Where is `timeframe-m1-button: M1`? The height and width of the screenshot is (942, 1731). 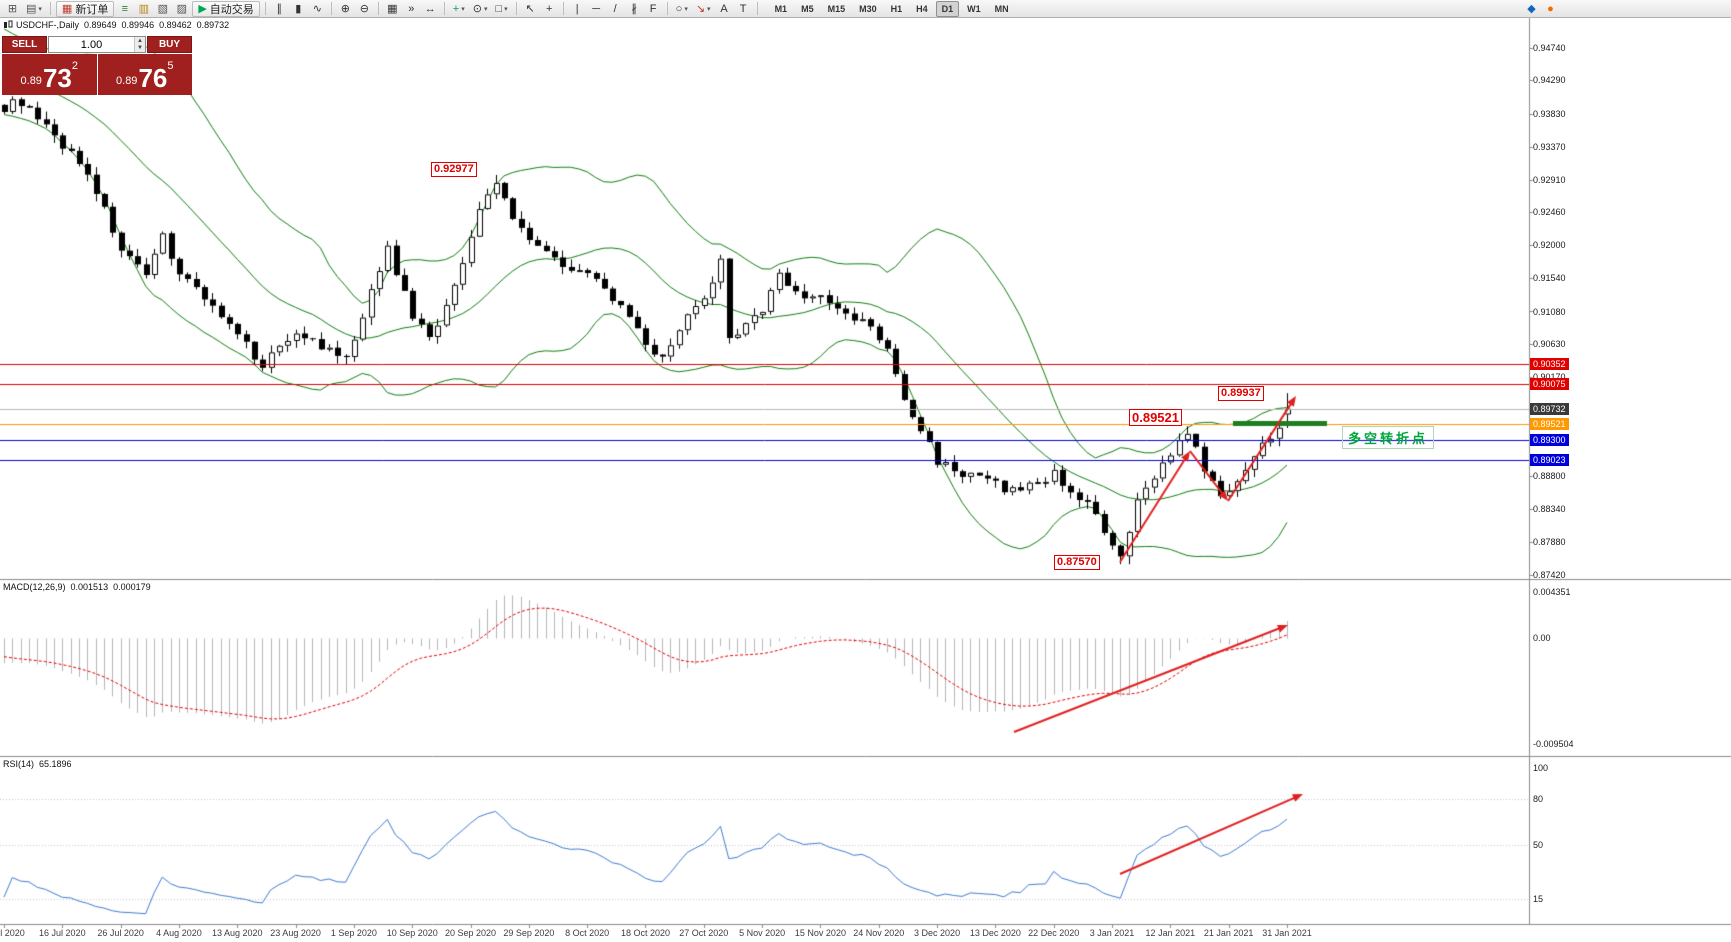 timeframe-m1-button: M1 is located at coordinates (781, 8).